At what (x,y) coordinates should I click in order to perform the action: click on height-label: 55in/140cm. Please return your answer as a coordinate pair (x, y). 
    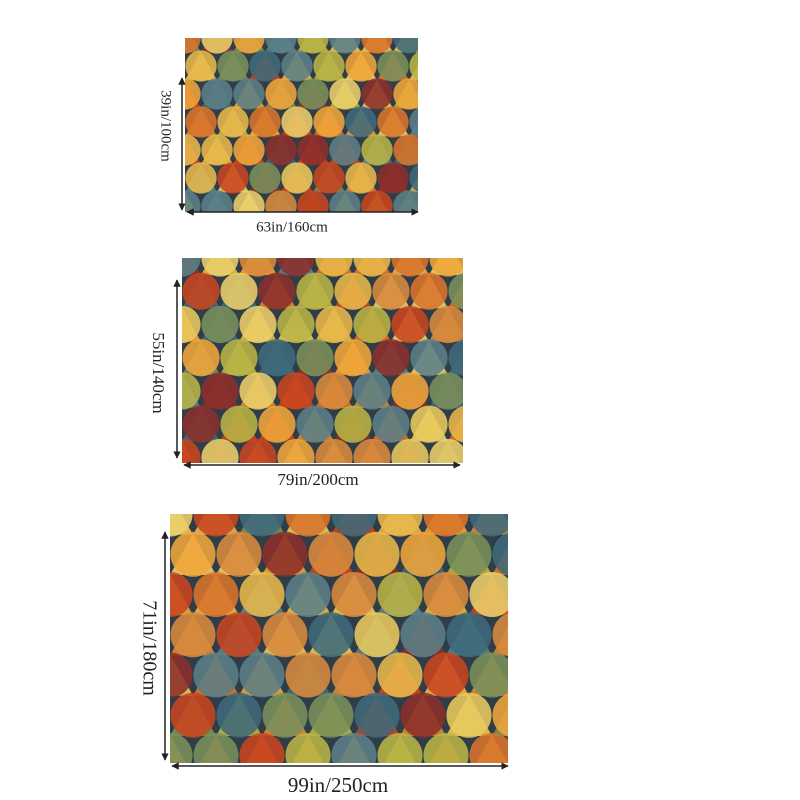
    Looking at the image, I should click on (158, 372).